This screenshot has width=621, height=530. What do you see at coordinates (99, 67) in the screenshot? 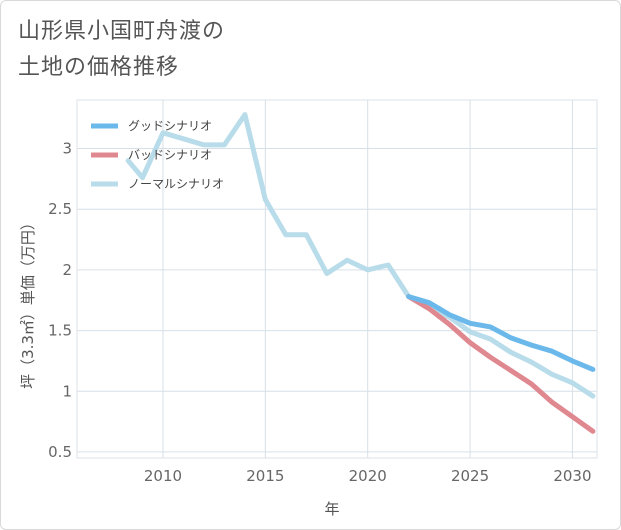
I see `chart-title-line-2: 土地の価格推移` at bounding box center [99, 67].